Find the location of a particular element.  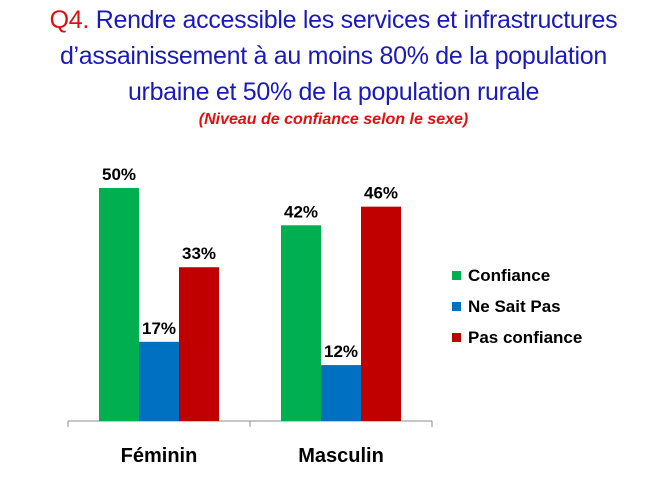

legend-label-ne-sait-pas: Ne Sait Pas is located at coordinates (514, 306).